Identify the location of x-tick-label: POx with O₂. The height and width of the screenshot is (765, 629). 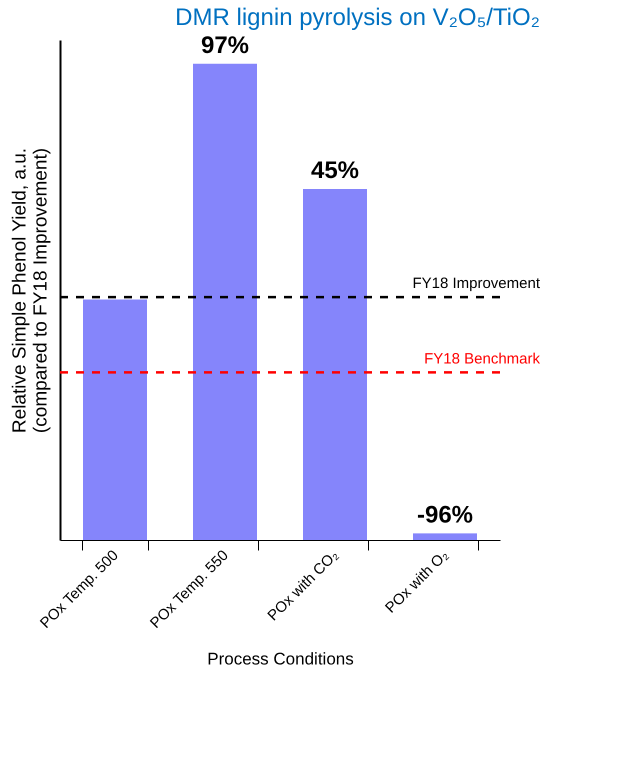
(417, 581).